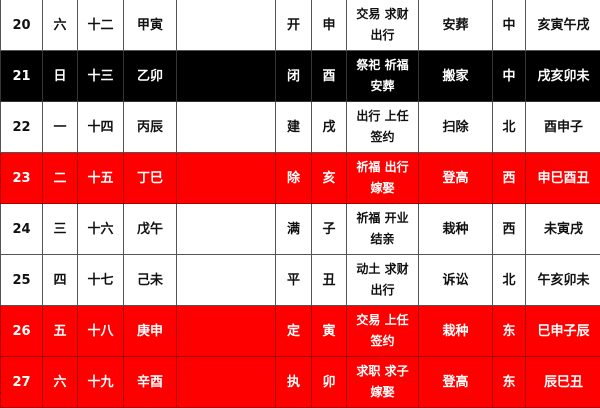 This screenshot has width=600, height=408. Describe the element at coordinates (150, 178) in the screenshot. I see `ganzhi-cell: 丁巳` at that location.